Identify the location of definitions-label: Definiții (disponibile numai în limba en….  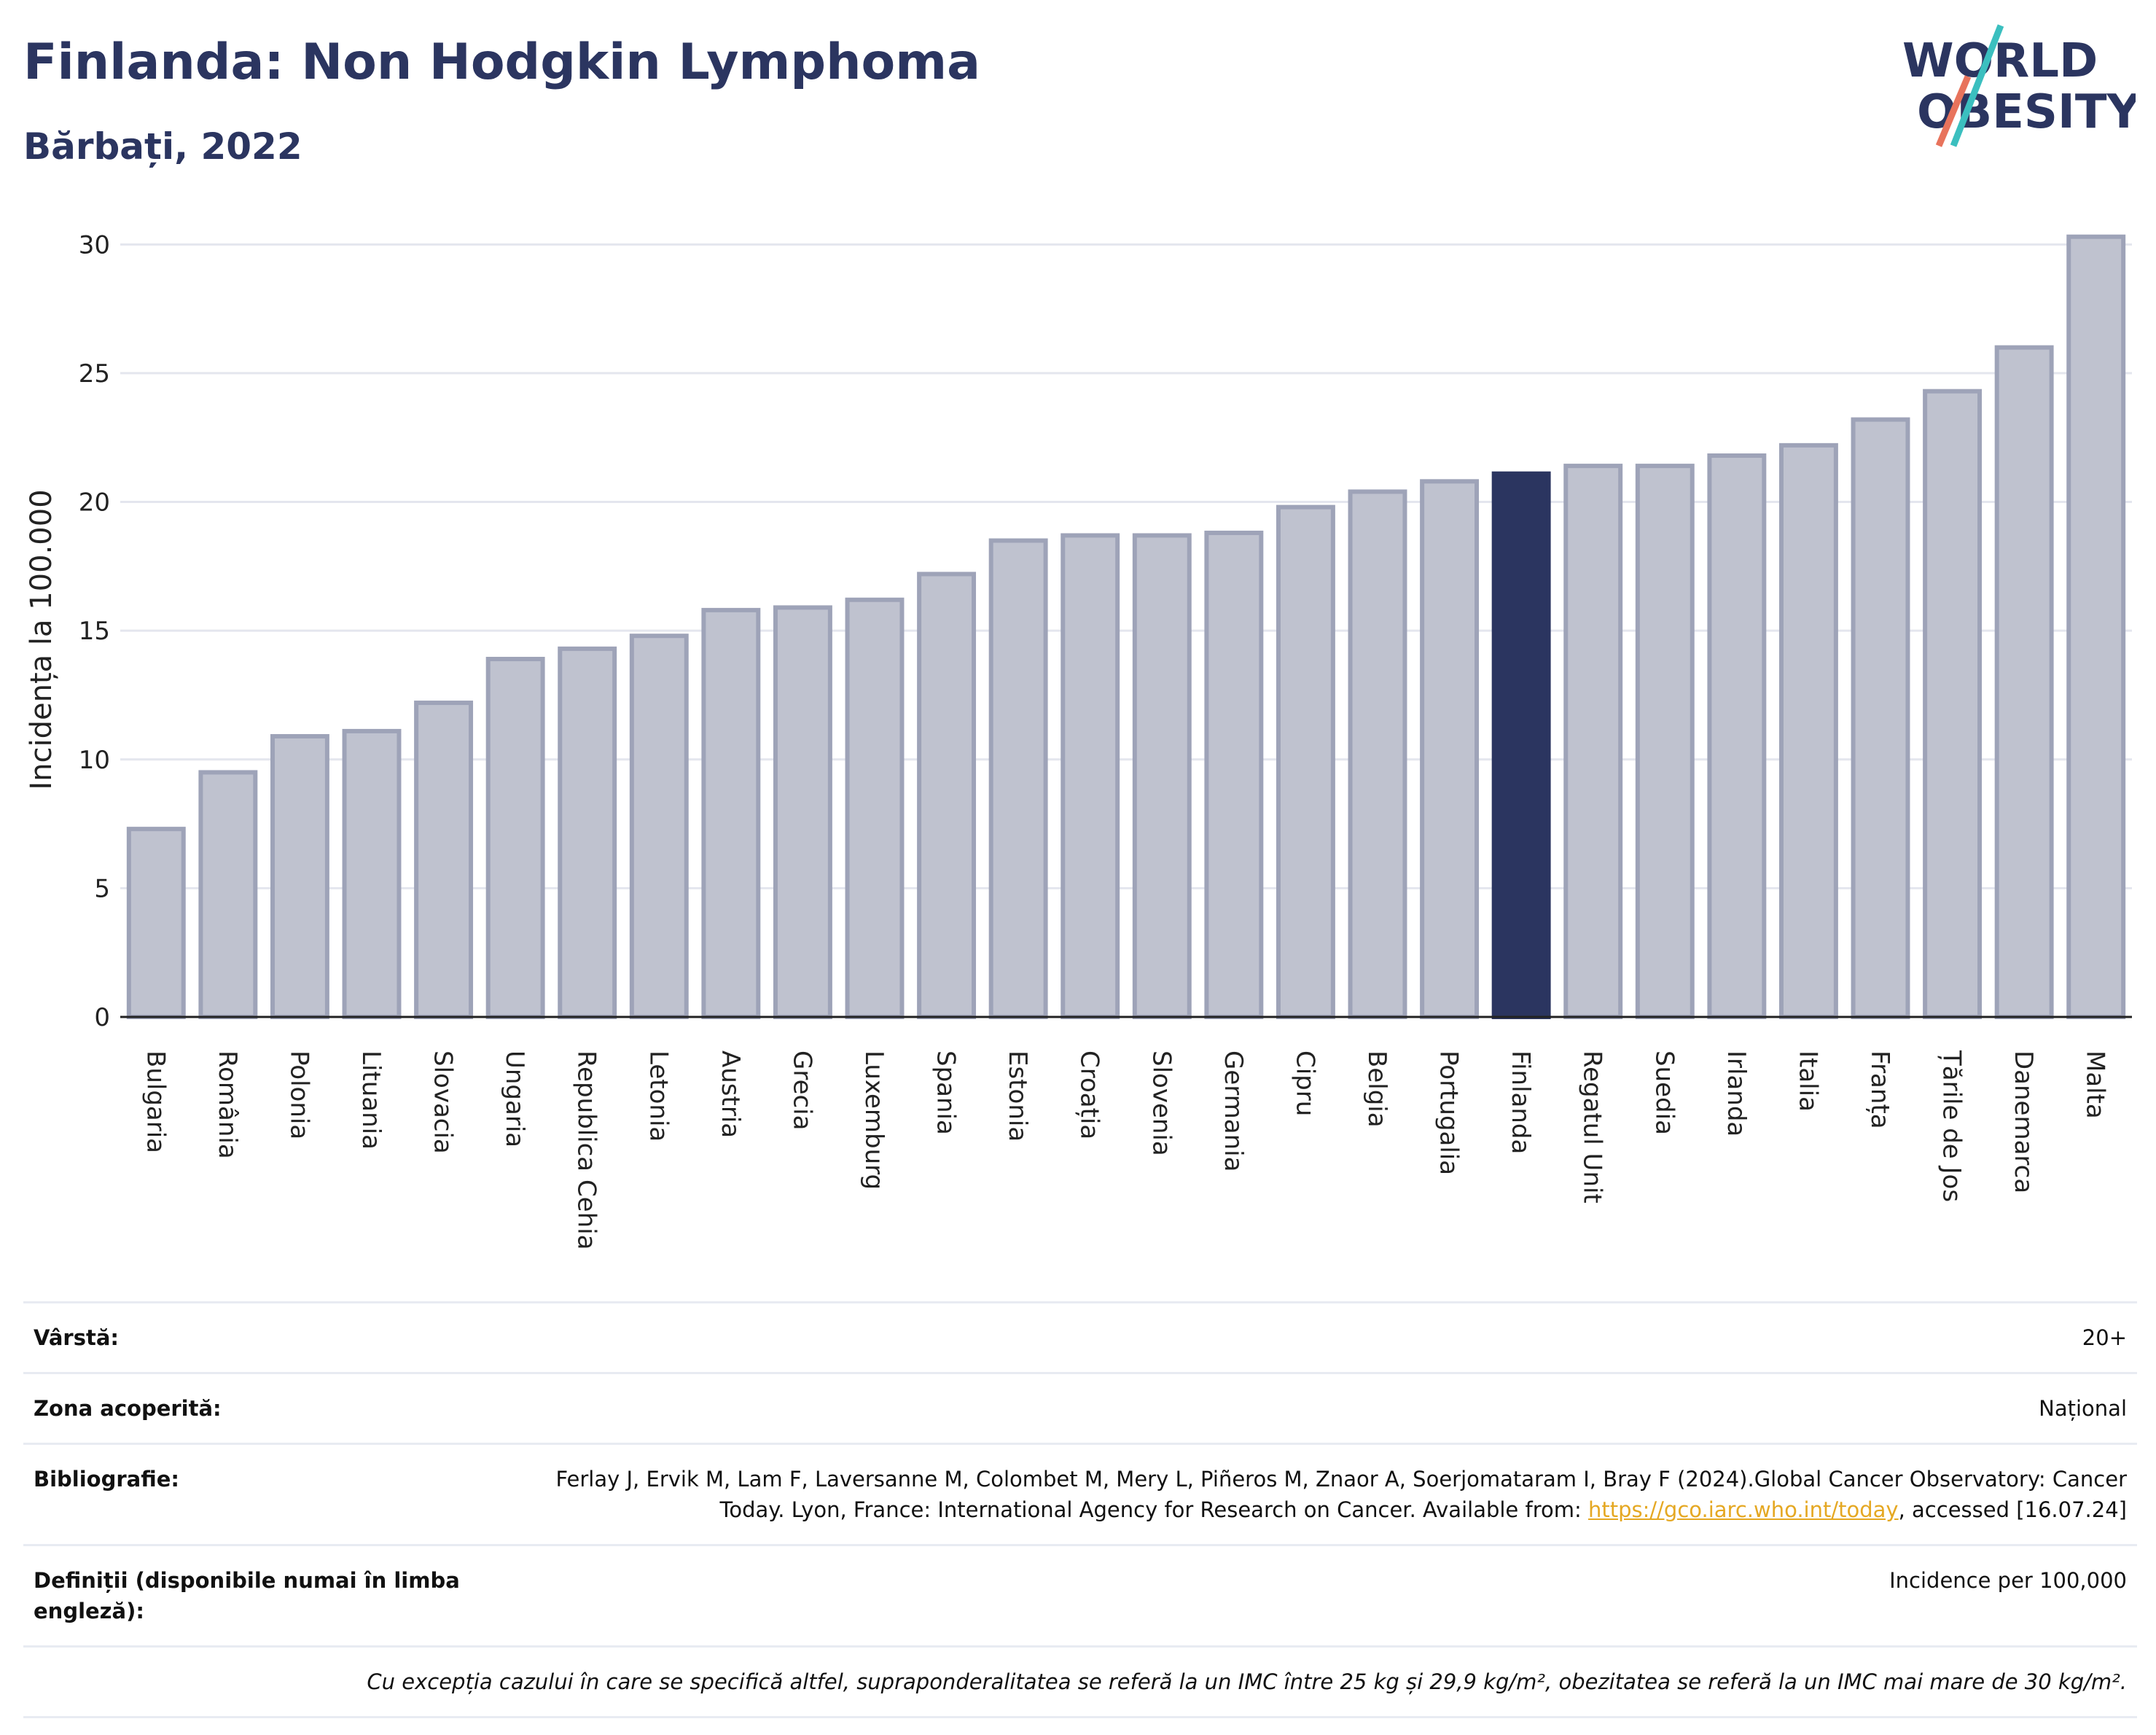
(259, 1596).